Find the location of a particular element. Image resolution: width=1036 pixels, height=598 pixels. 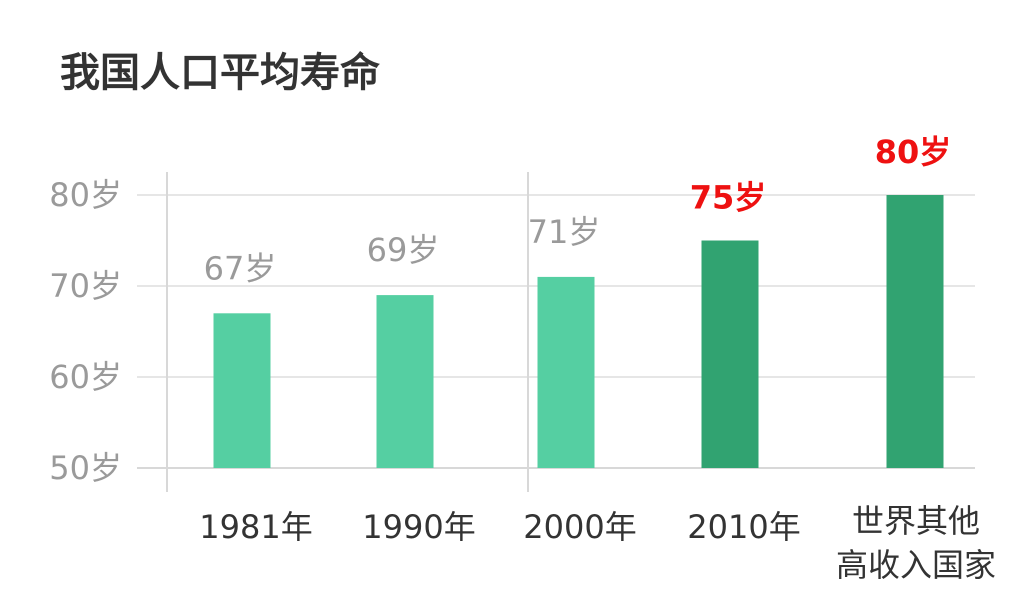

data-label-3: 71岁 is located at coordinates (564, 232).